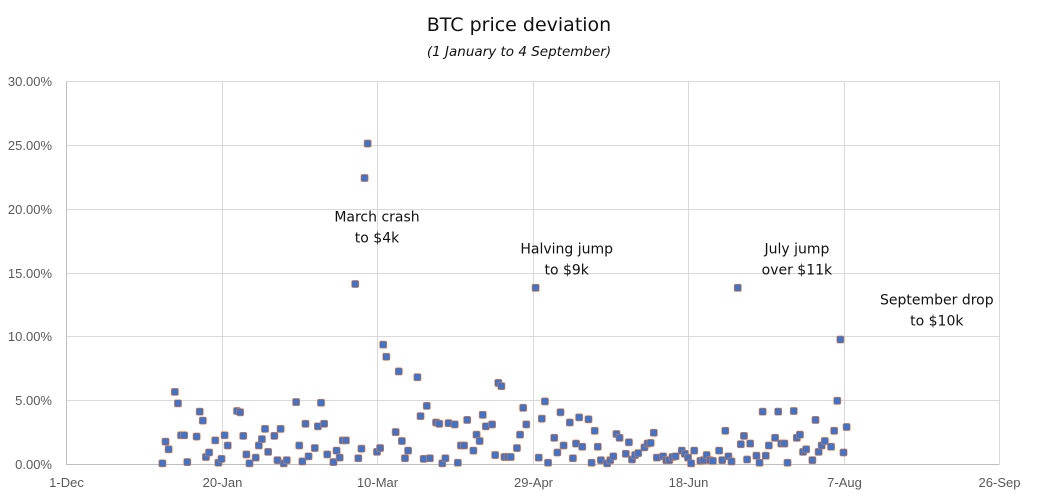  What do you see at coordinates (797, 270) in the screenshot?
I see `annotation-label: over $11k` at bounding box center [797, 270].